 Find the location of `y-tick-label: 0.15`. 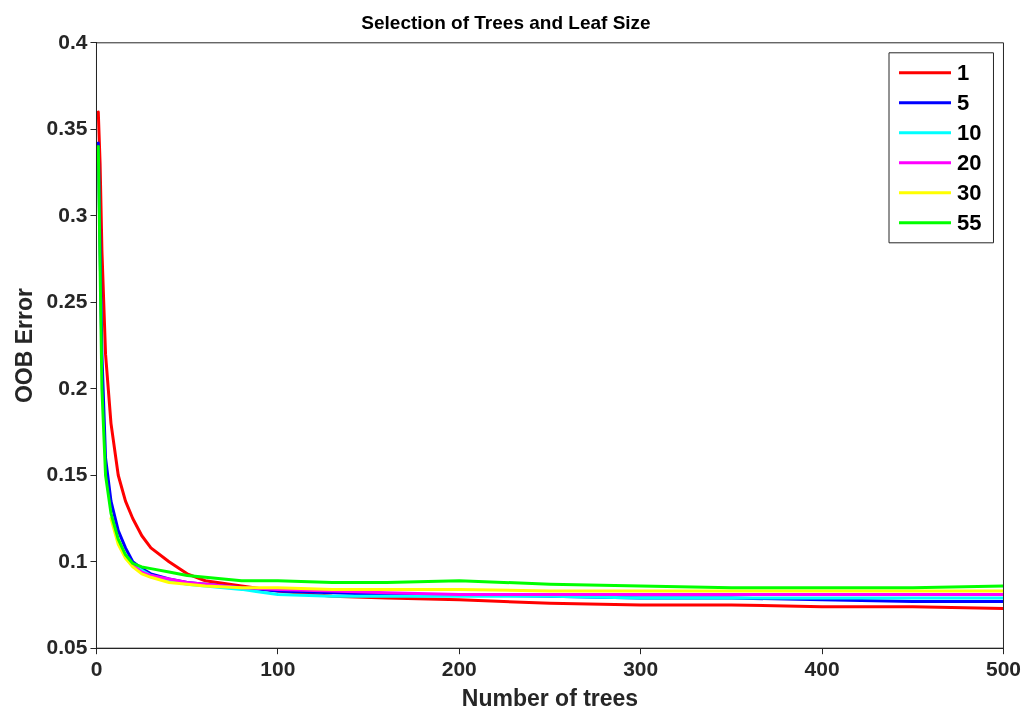

y-tick-label: 0.15 is located at coordinates (67, 474).